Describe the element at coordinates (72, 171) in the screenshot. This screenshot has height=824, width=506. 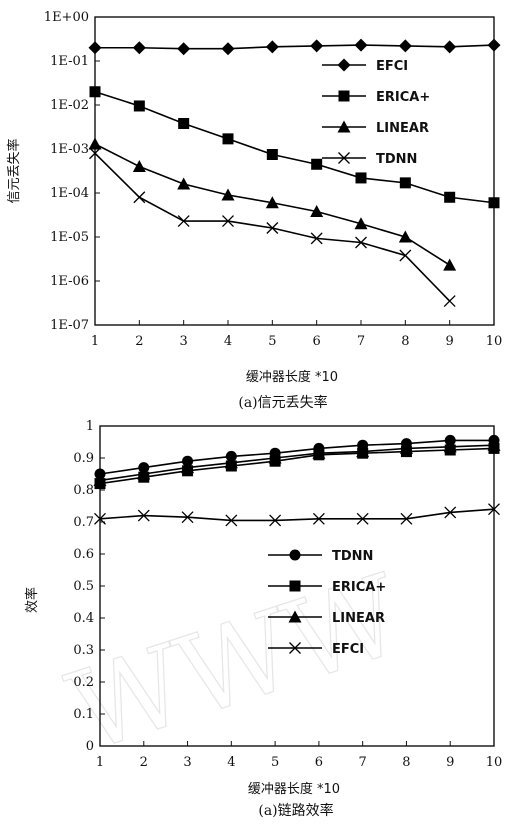
I see `y-axis: 1E+00 1E-01 1E-02 1E-03 1E-04 1E-05 1E-06 1E-07` at that location.